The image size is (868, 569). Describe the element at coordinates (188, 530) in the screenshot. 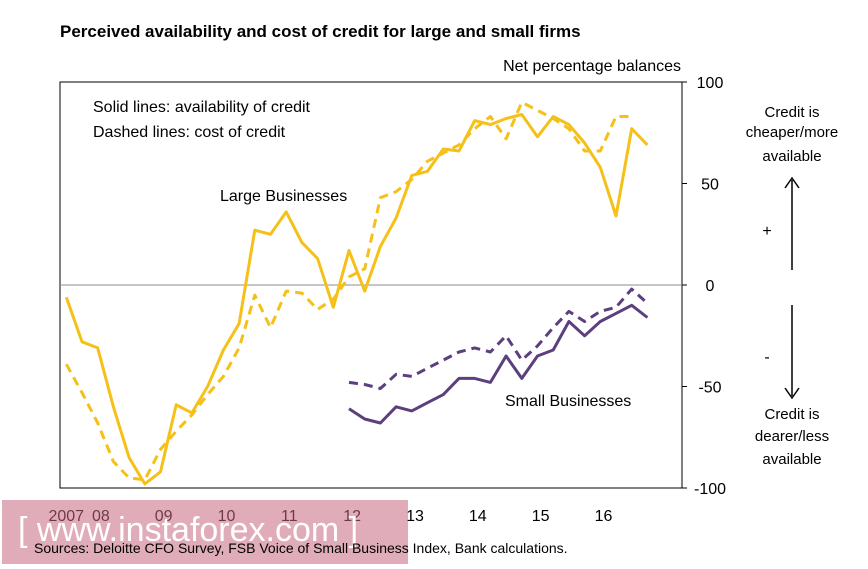

I see `watermark-text: [ www.instaforex.com ]` at that location.